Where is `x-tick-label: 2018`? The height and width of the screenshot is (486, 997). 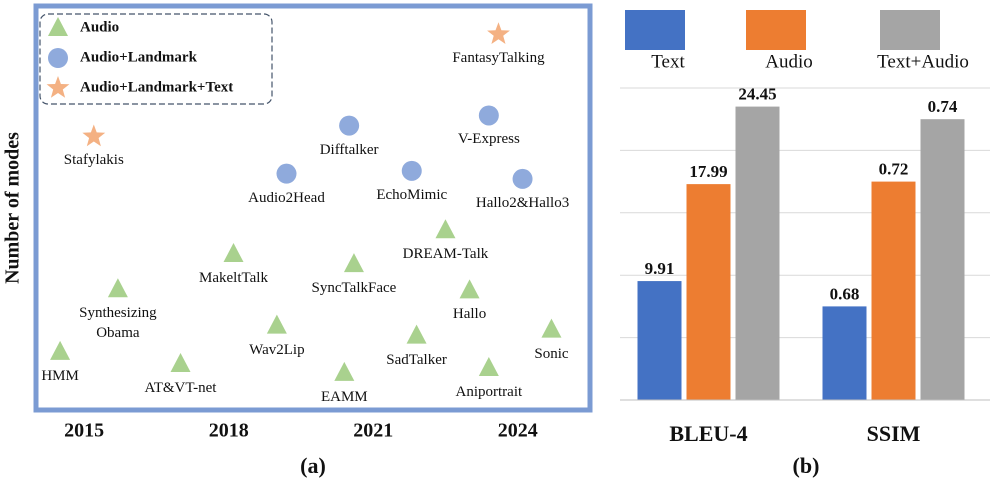
x-tick-label: 2018 is located at coordinates (229, 431).